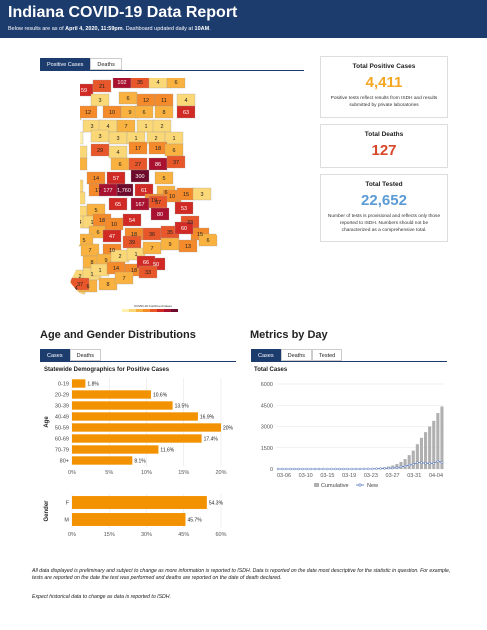  What do you see at coordinates (121, 83) in the screenshot?
I see `county-case-label: 102` at bounding box center [121, 83].